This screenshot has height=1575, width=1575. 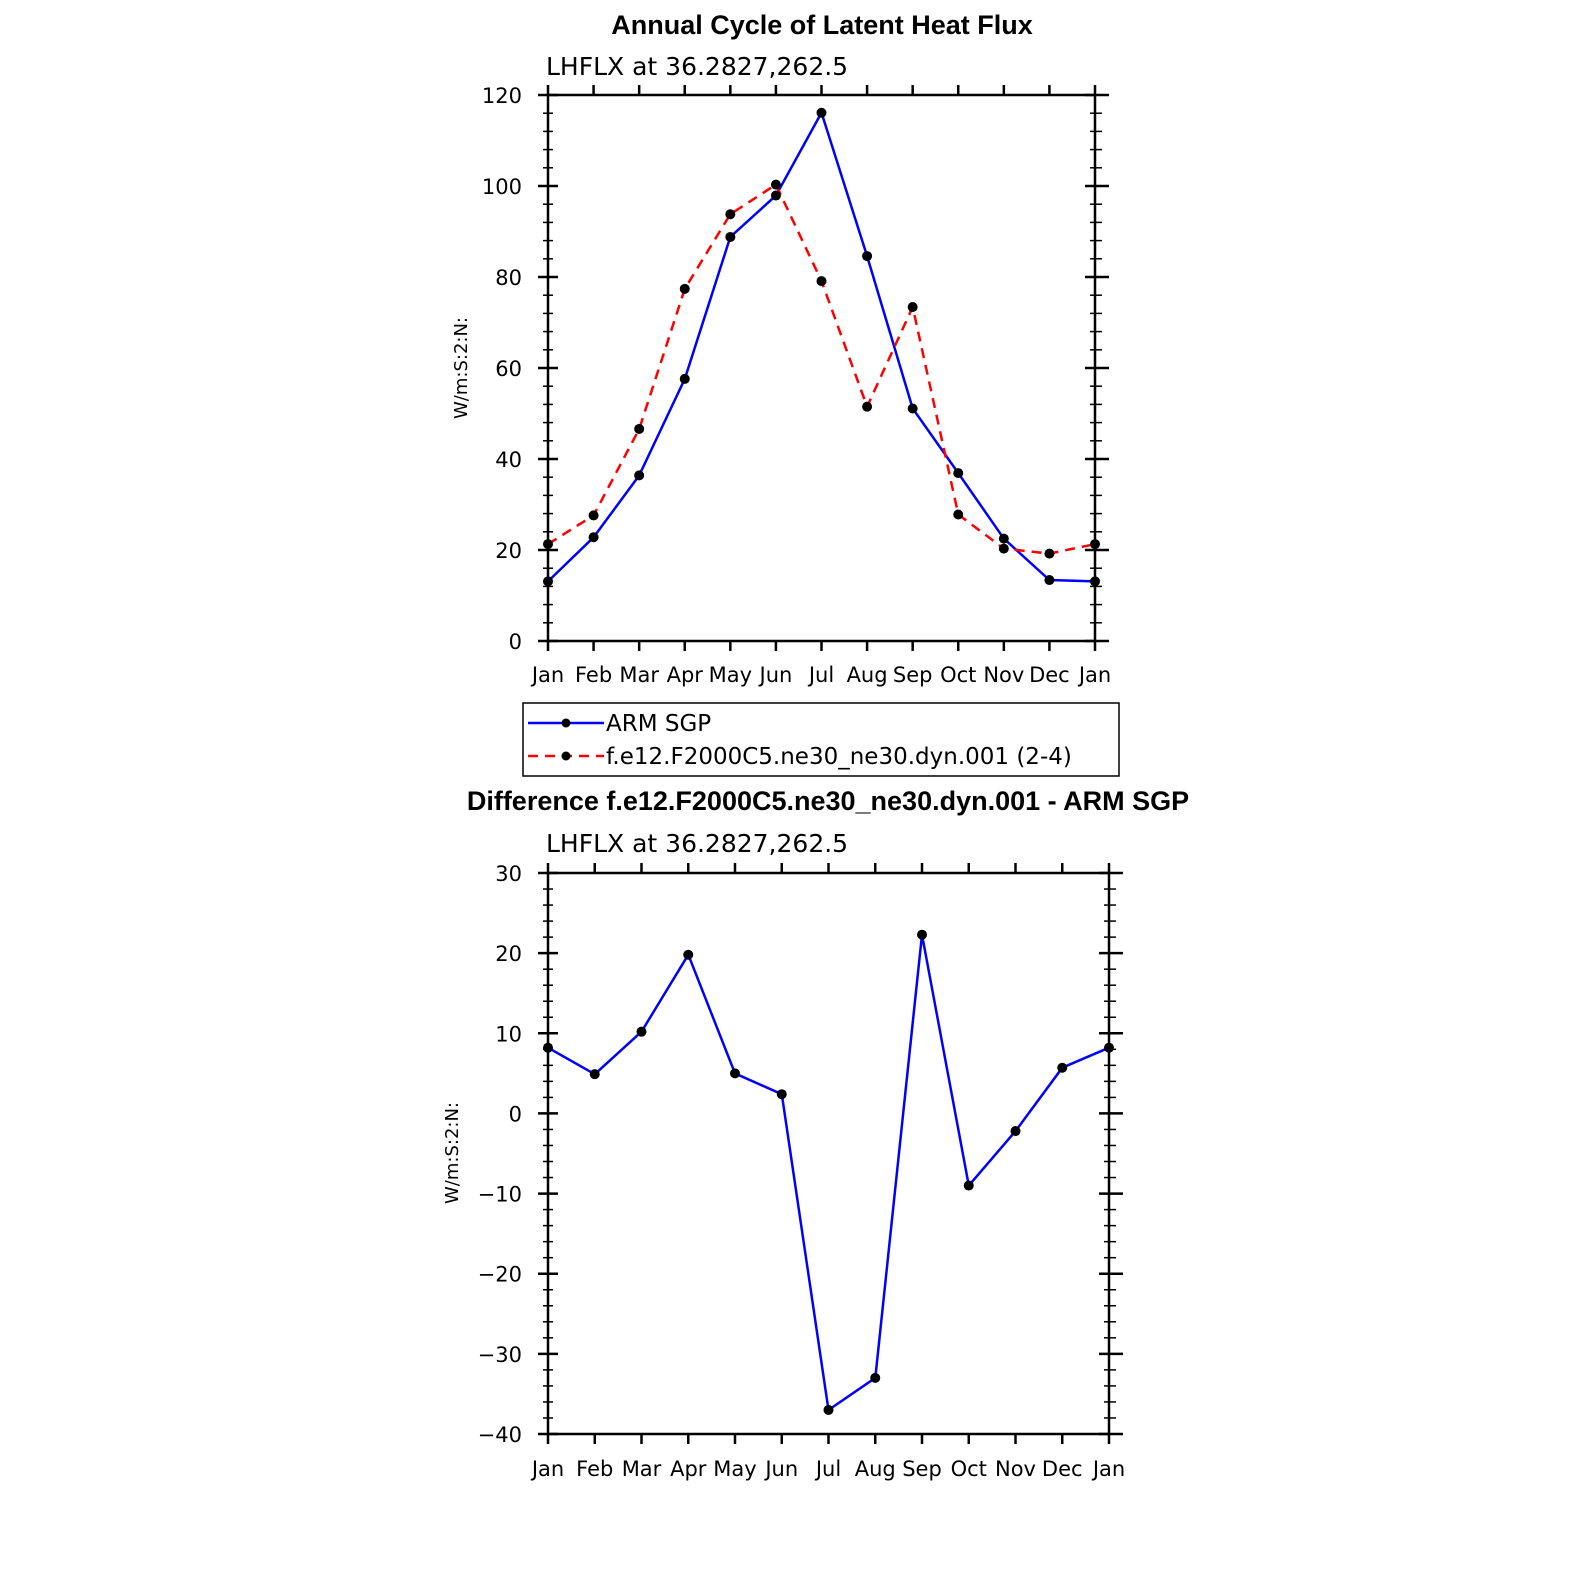 I want to click on y-tick-label: 0, so click(x=515, y=1114).